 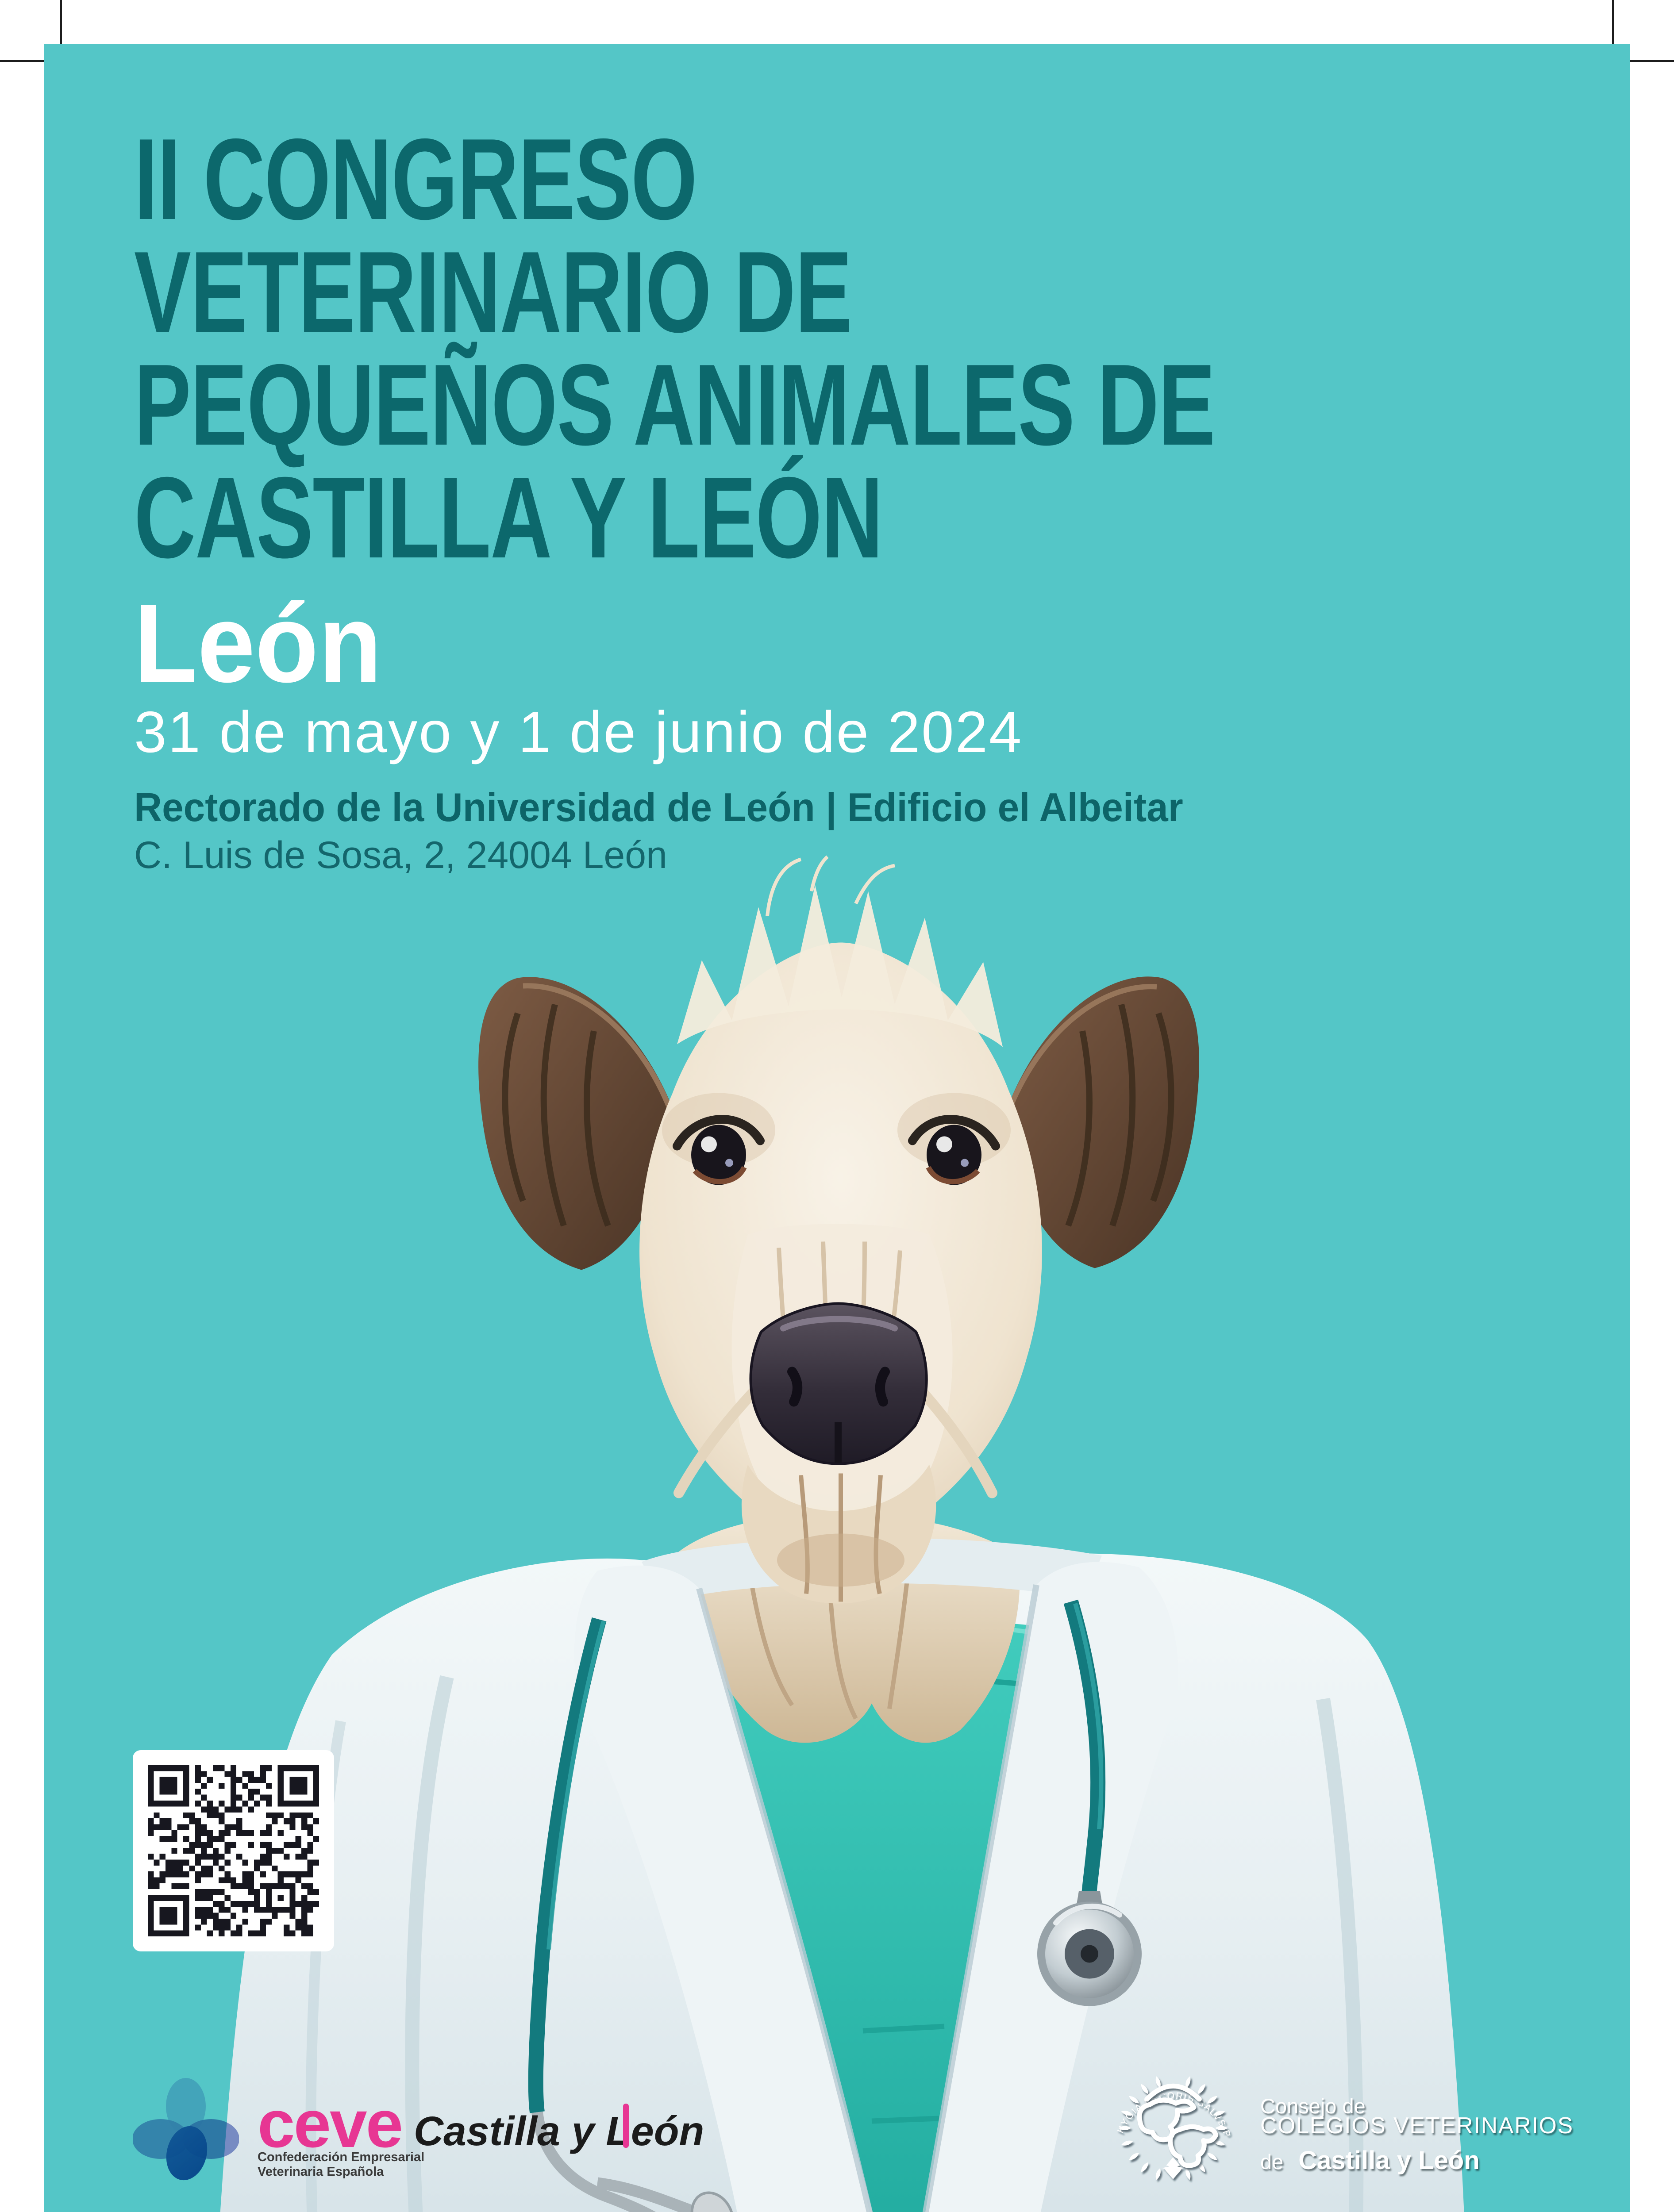 I want to click on title-line-4: CASTILLA Y LEÓN, so click(x=508, y=517).